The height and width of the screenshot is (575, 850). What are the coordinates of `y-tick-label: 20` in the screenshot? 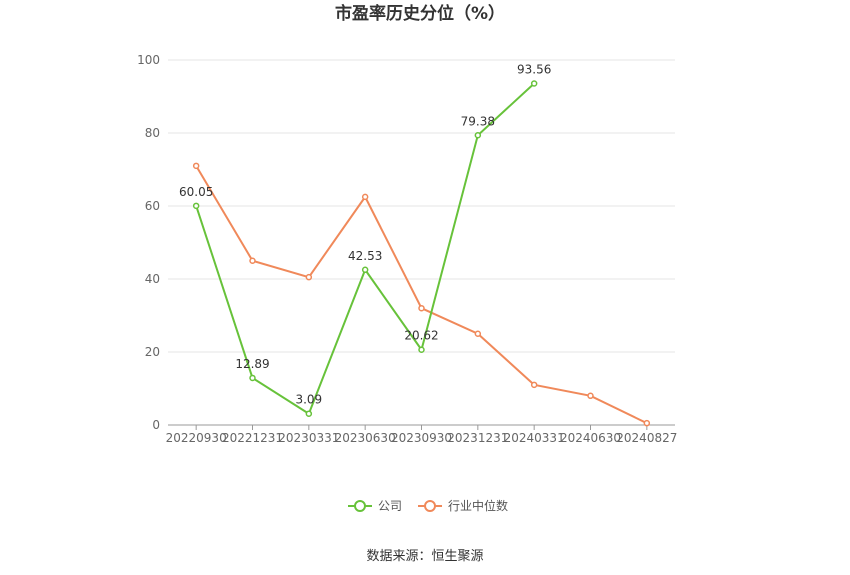 It's located at (152, 352).